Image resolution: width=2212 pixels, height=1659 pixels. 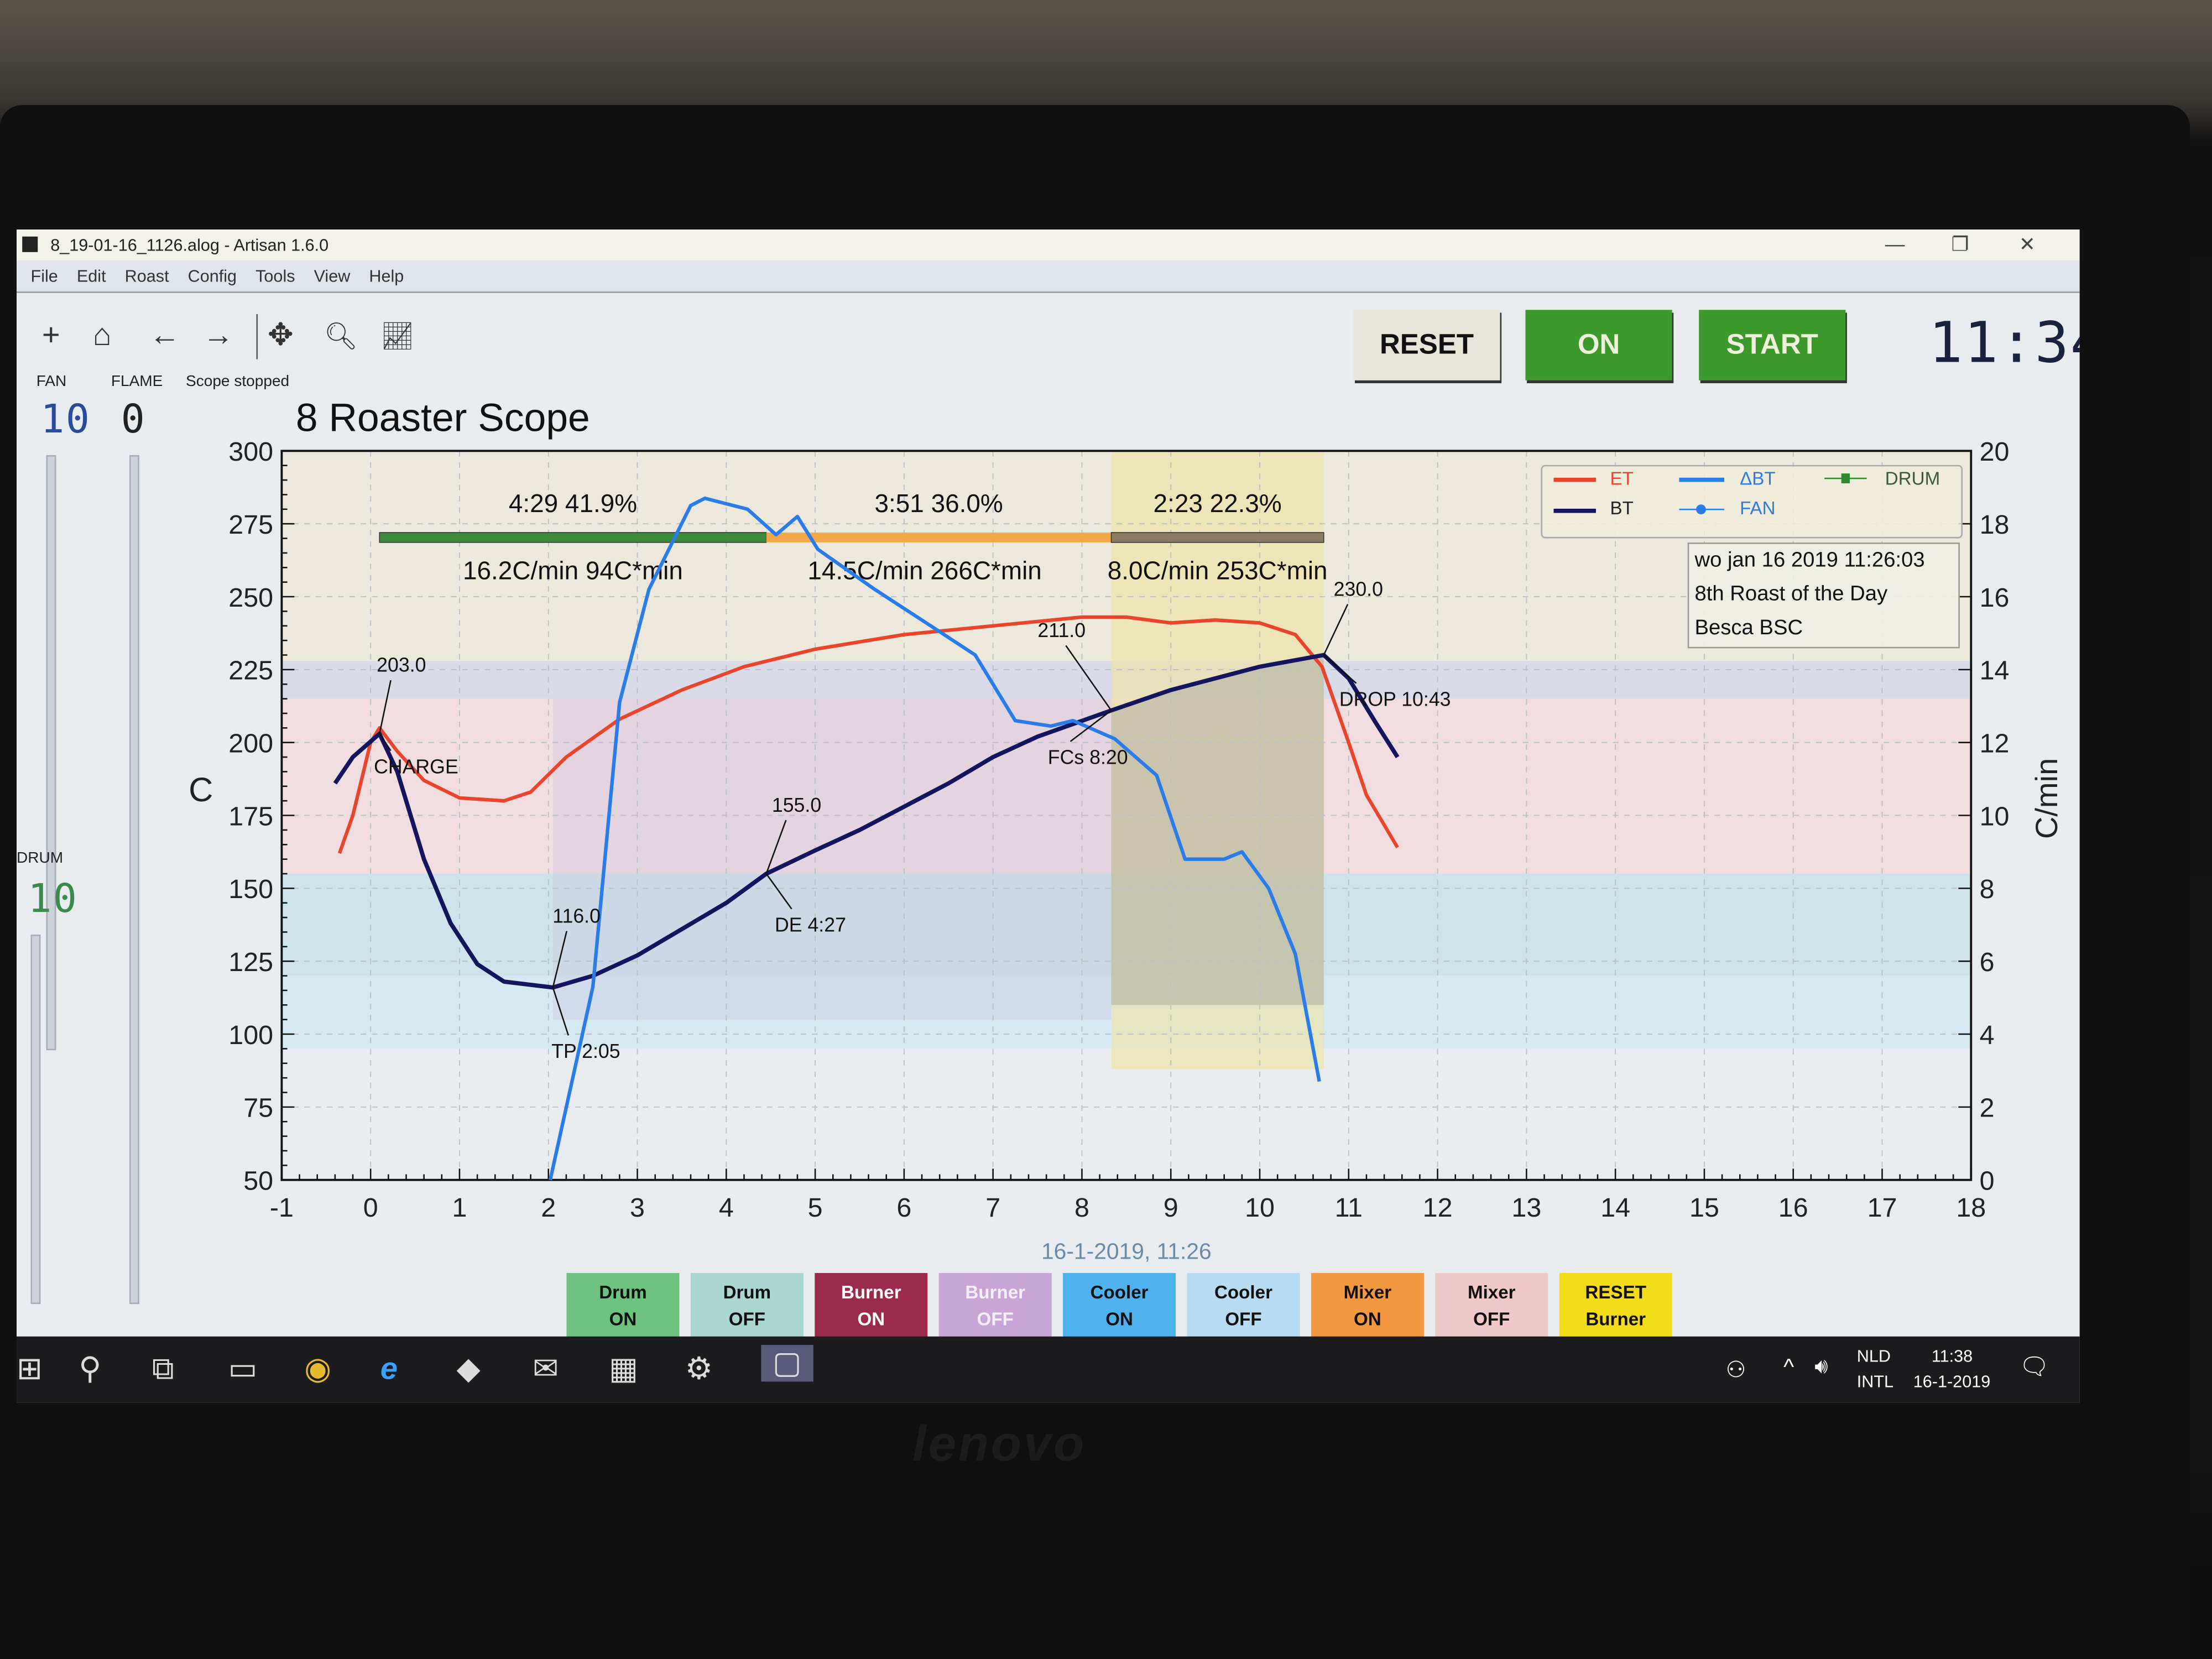 I want to click on reset-button: RESET, so click(x=1426, y=345).